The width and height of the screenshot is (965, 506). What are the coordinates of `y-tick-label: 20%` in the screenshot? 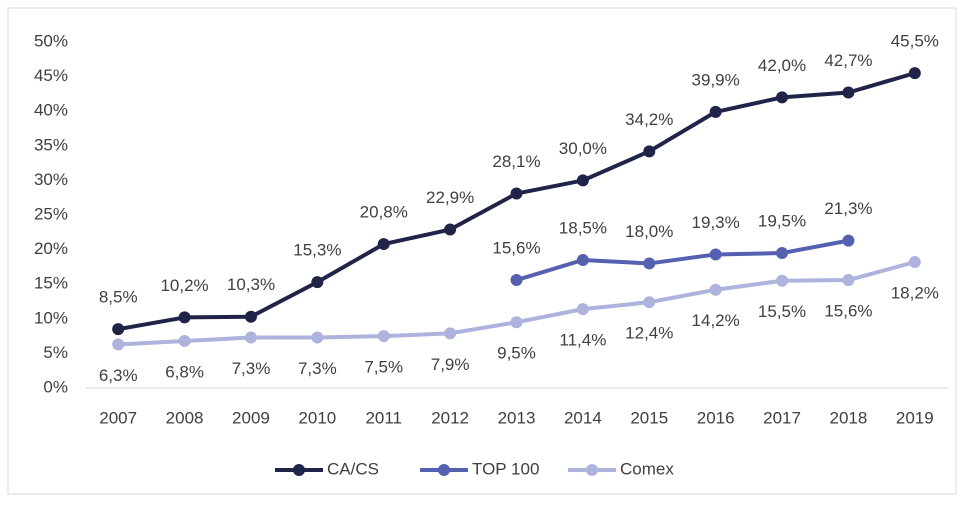 It's located at (51, 248).